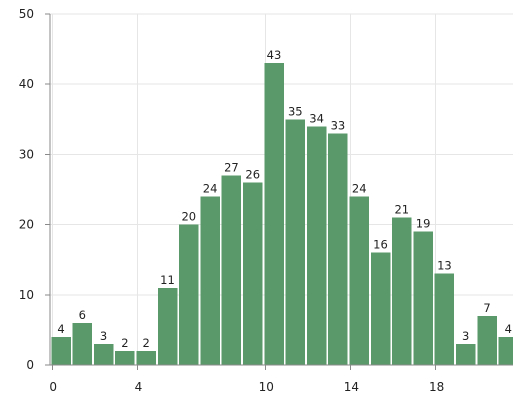  Describe the element at coordinates (26, 295) in the screenshot. I see `y-tick-label: 10` at that location.